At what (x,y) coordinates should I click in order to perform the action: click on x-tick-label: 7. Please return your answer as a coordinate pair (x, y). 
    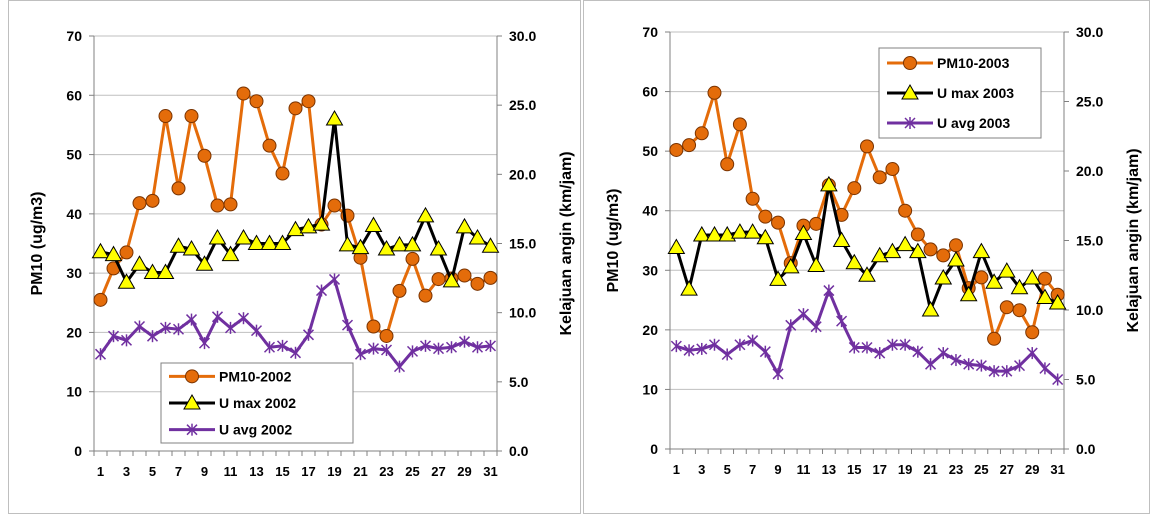
    Looking at the image, I should click on (752, 469).